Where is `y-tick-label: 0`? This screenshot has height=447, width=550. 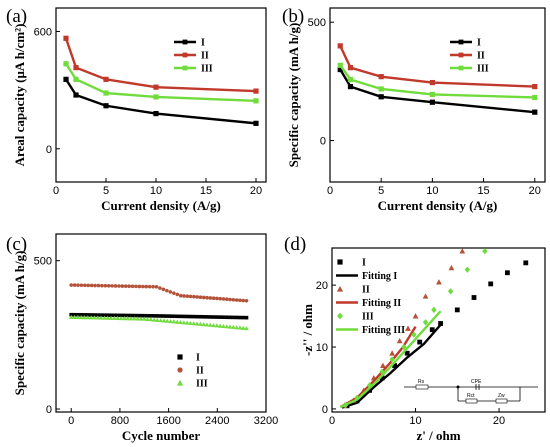 y-tick-label: 0 is located at coordinates (49, 410).